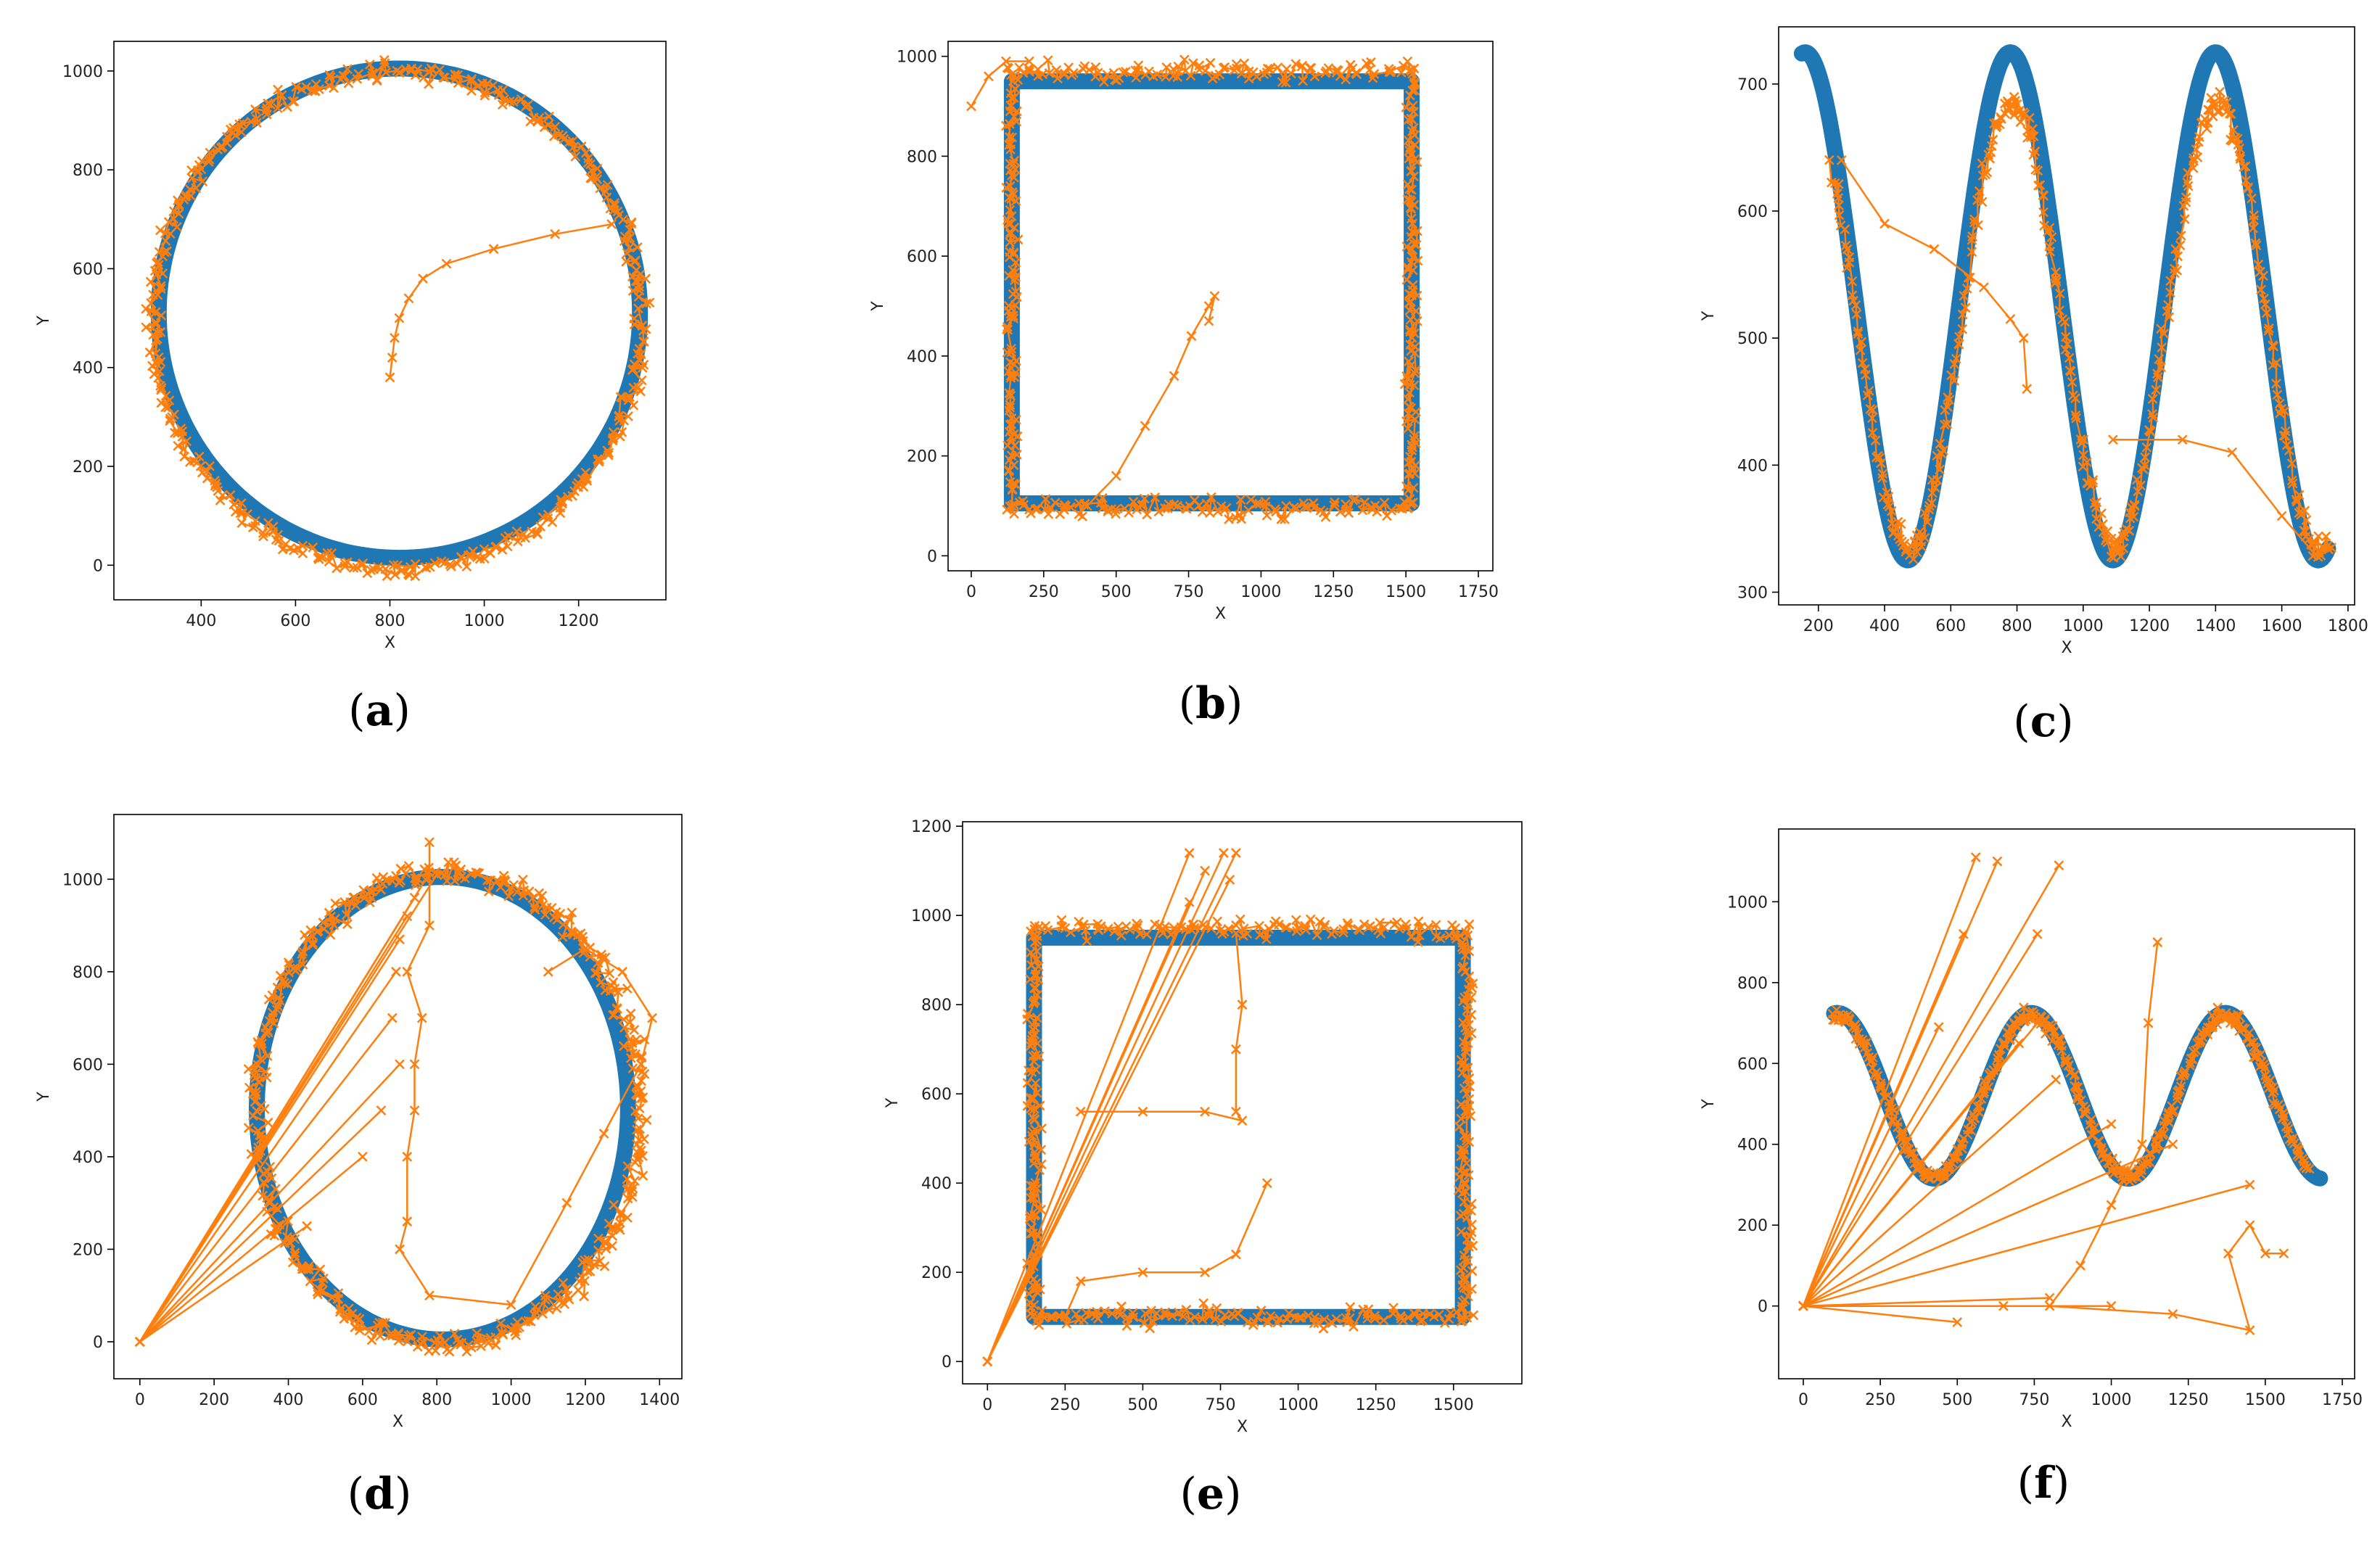 The height and width of the screenshot is (1555, 2380). Describe the element at coordinates (922, 257) in the screenshot. I see `y-tick-label-b: 600` at that location.